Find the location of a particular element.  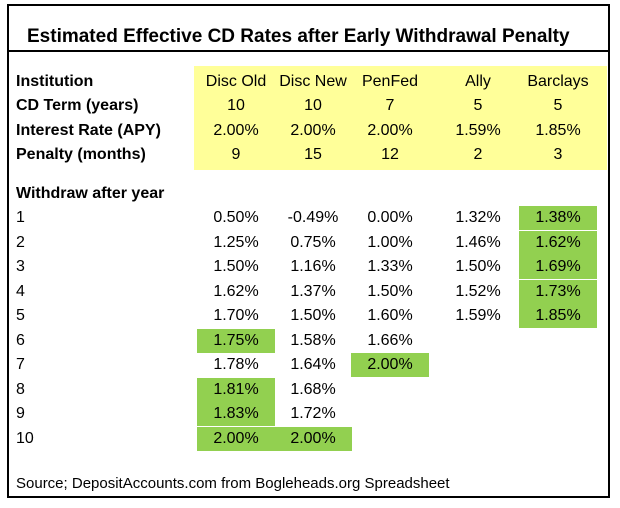

rate-cell: 1.81% is located at coordinates (236, 389).